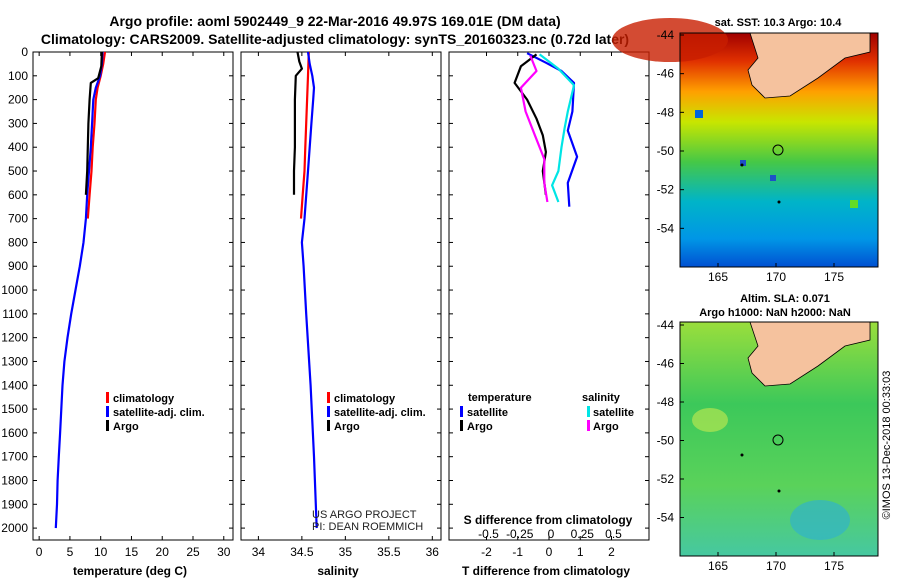 Image resolution: width=900 pixels, height=580 pixels. Describe the element at coordinates (546, 571) in the screenshot. I see `t-difference-axis-label: T difference from climatology` at that location.